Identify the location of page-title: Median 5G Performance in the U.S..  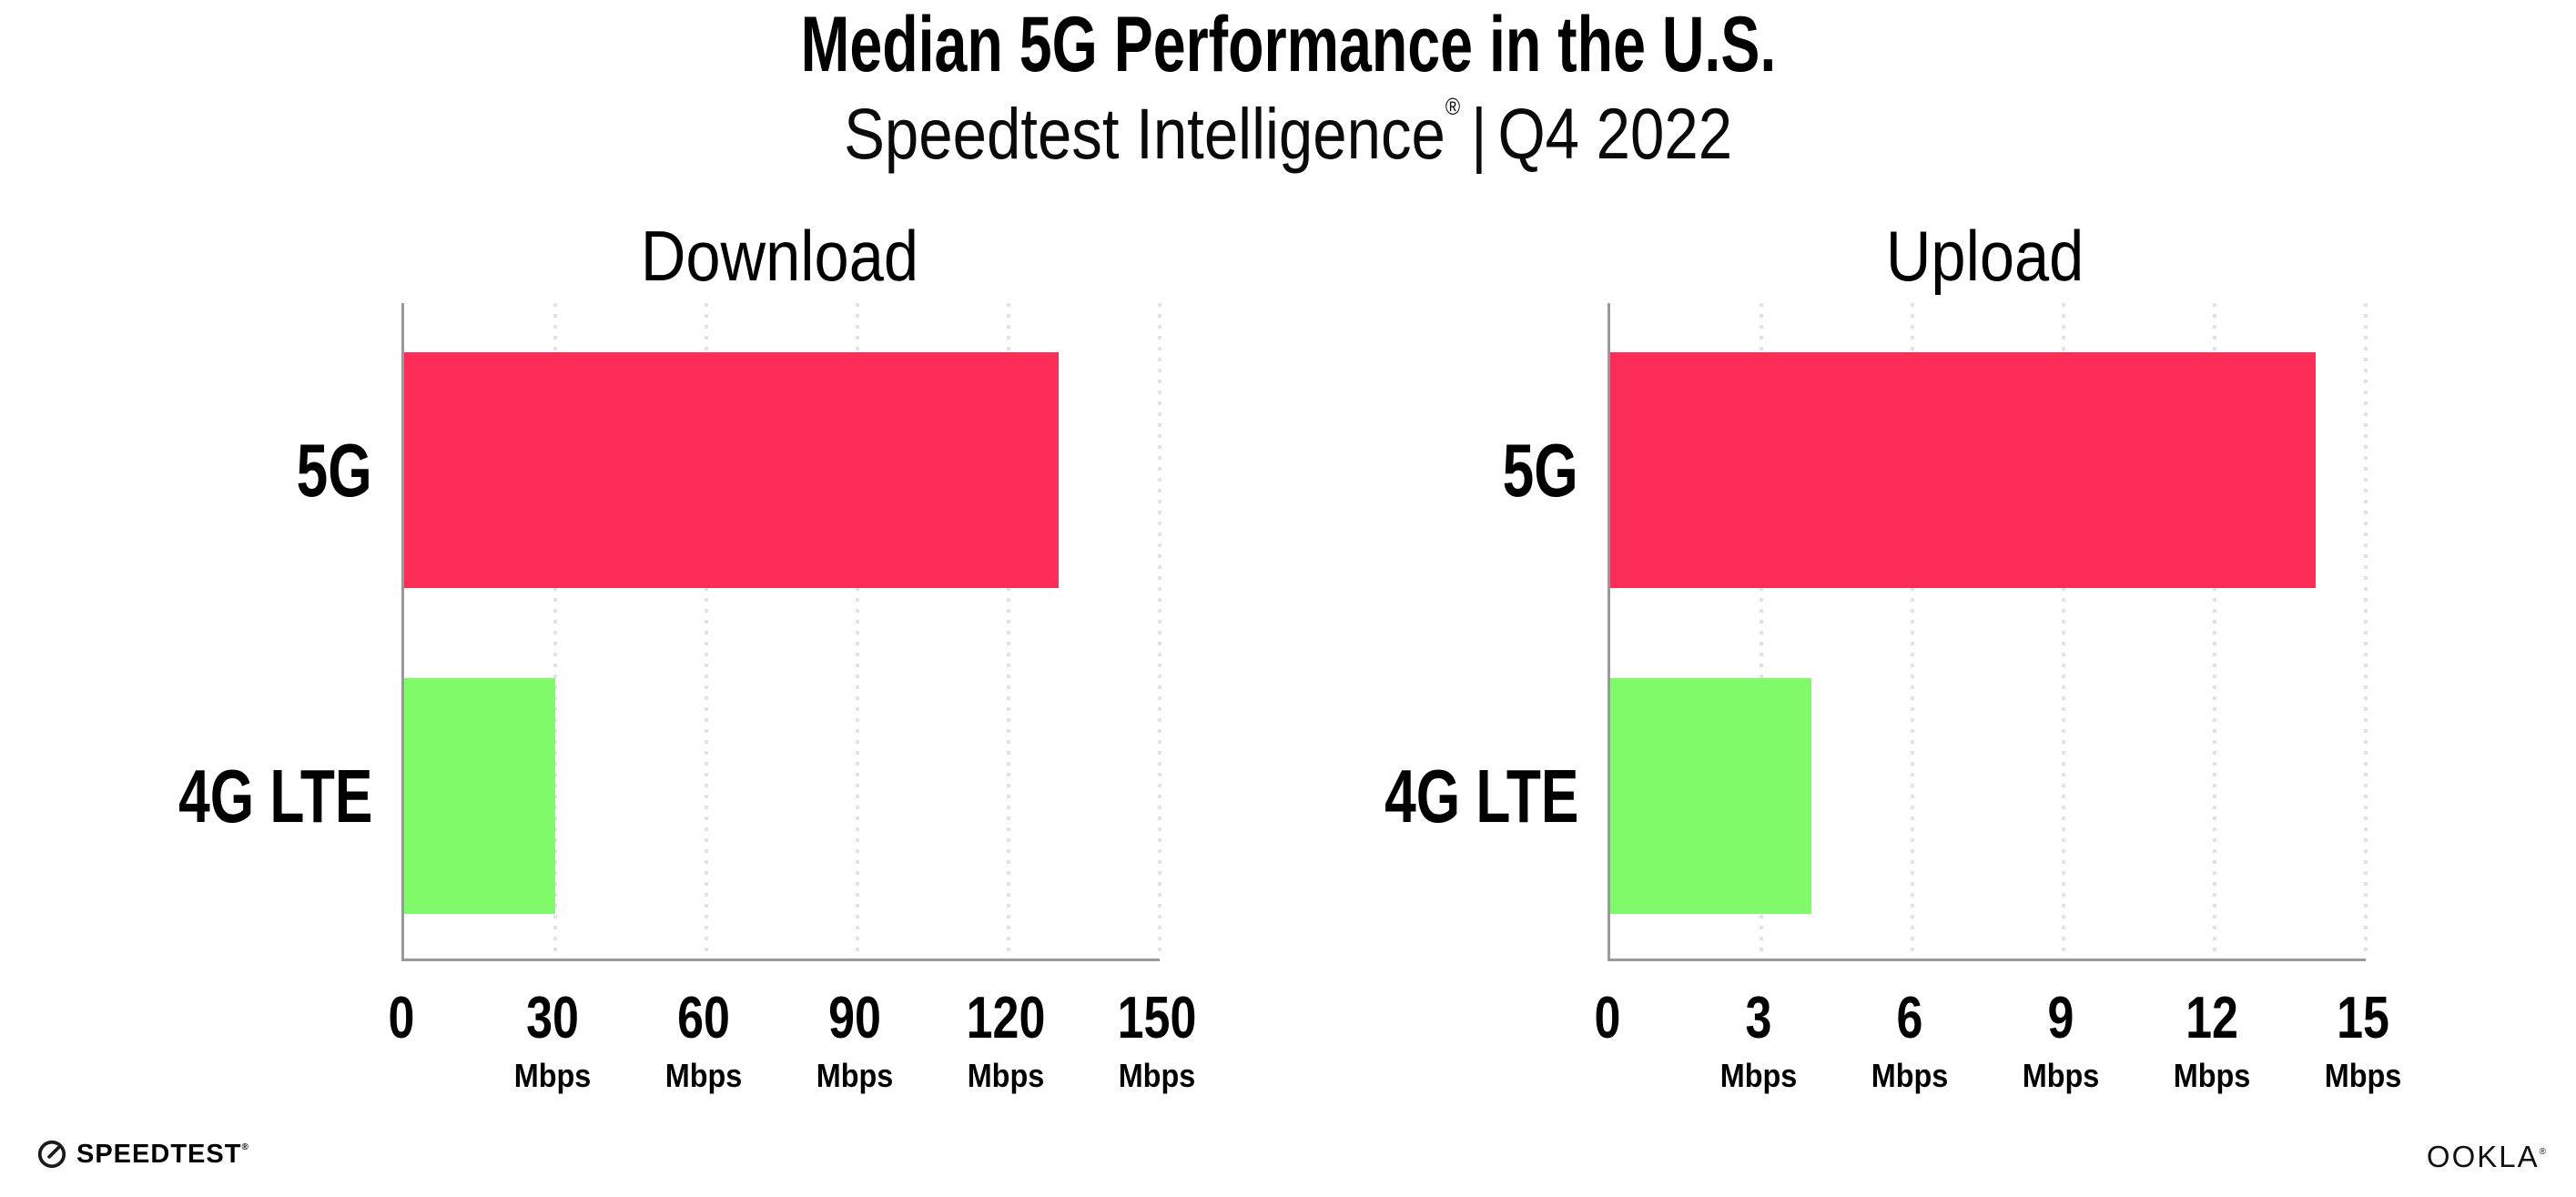
(1288, 45).